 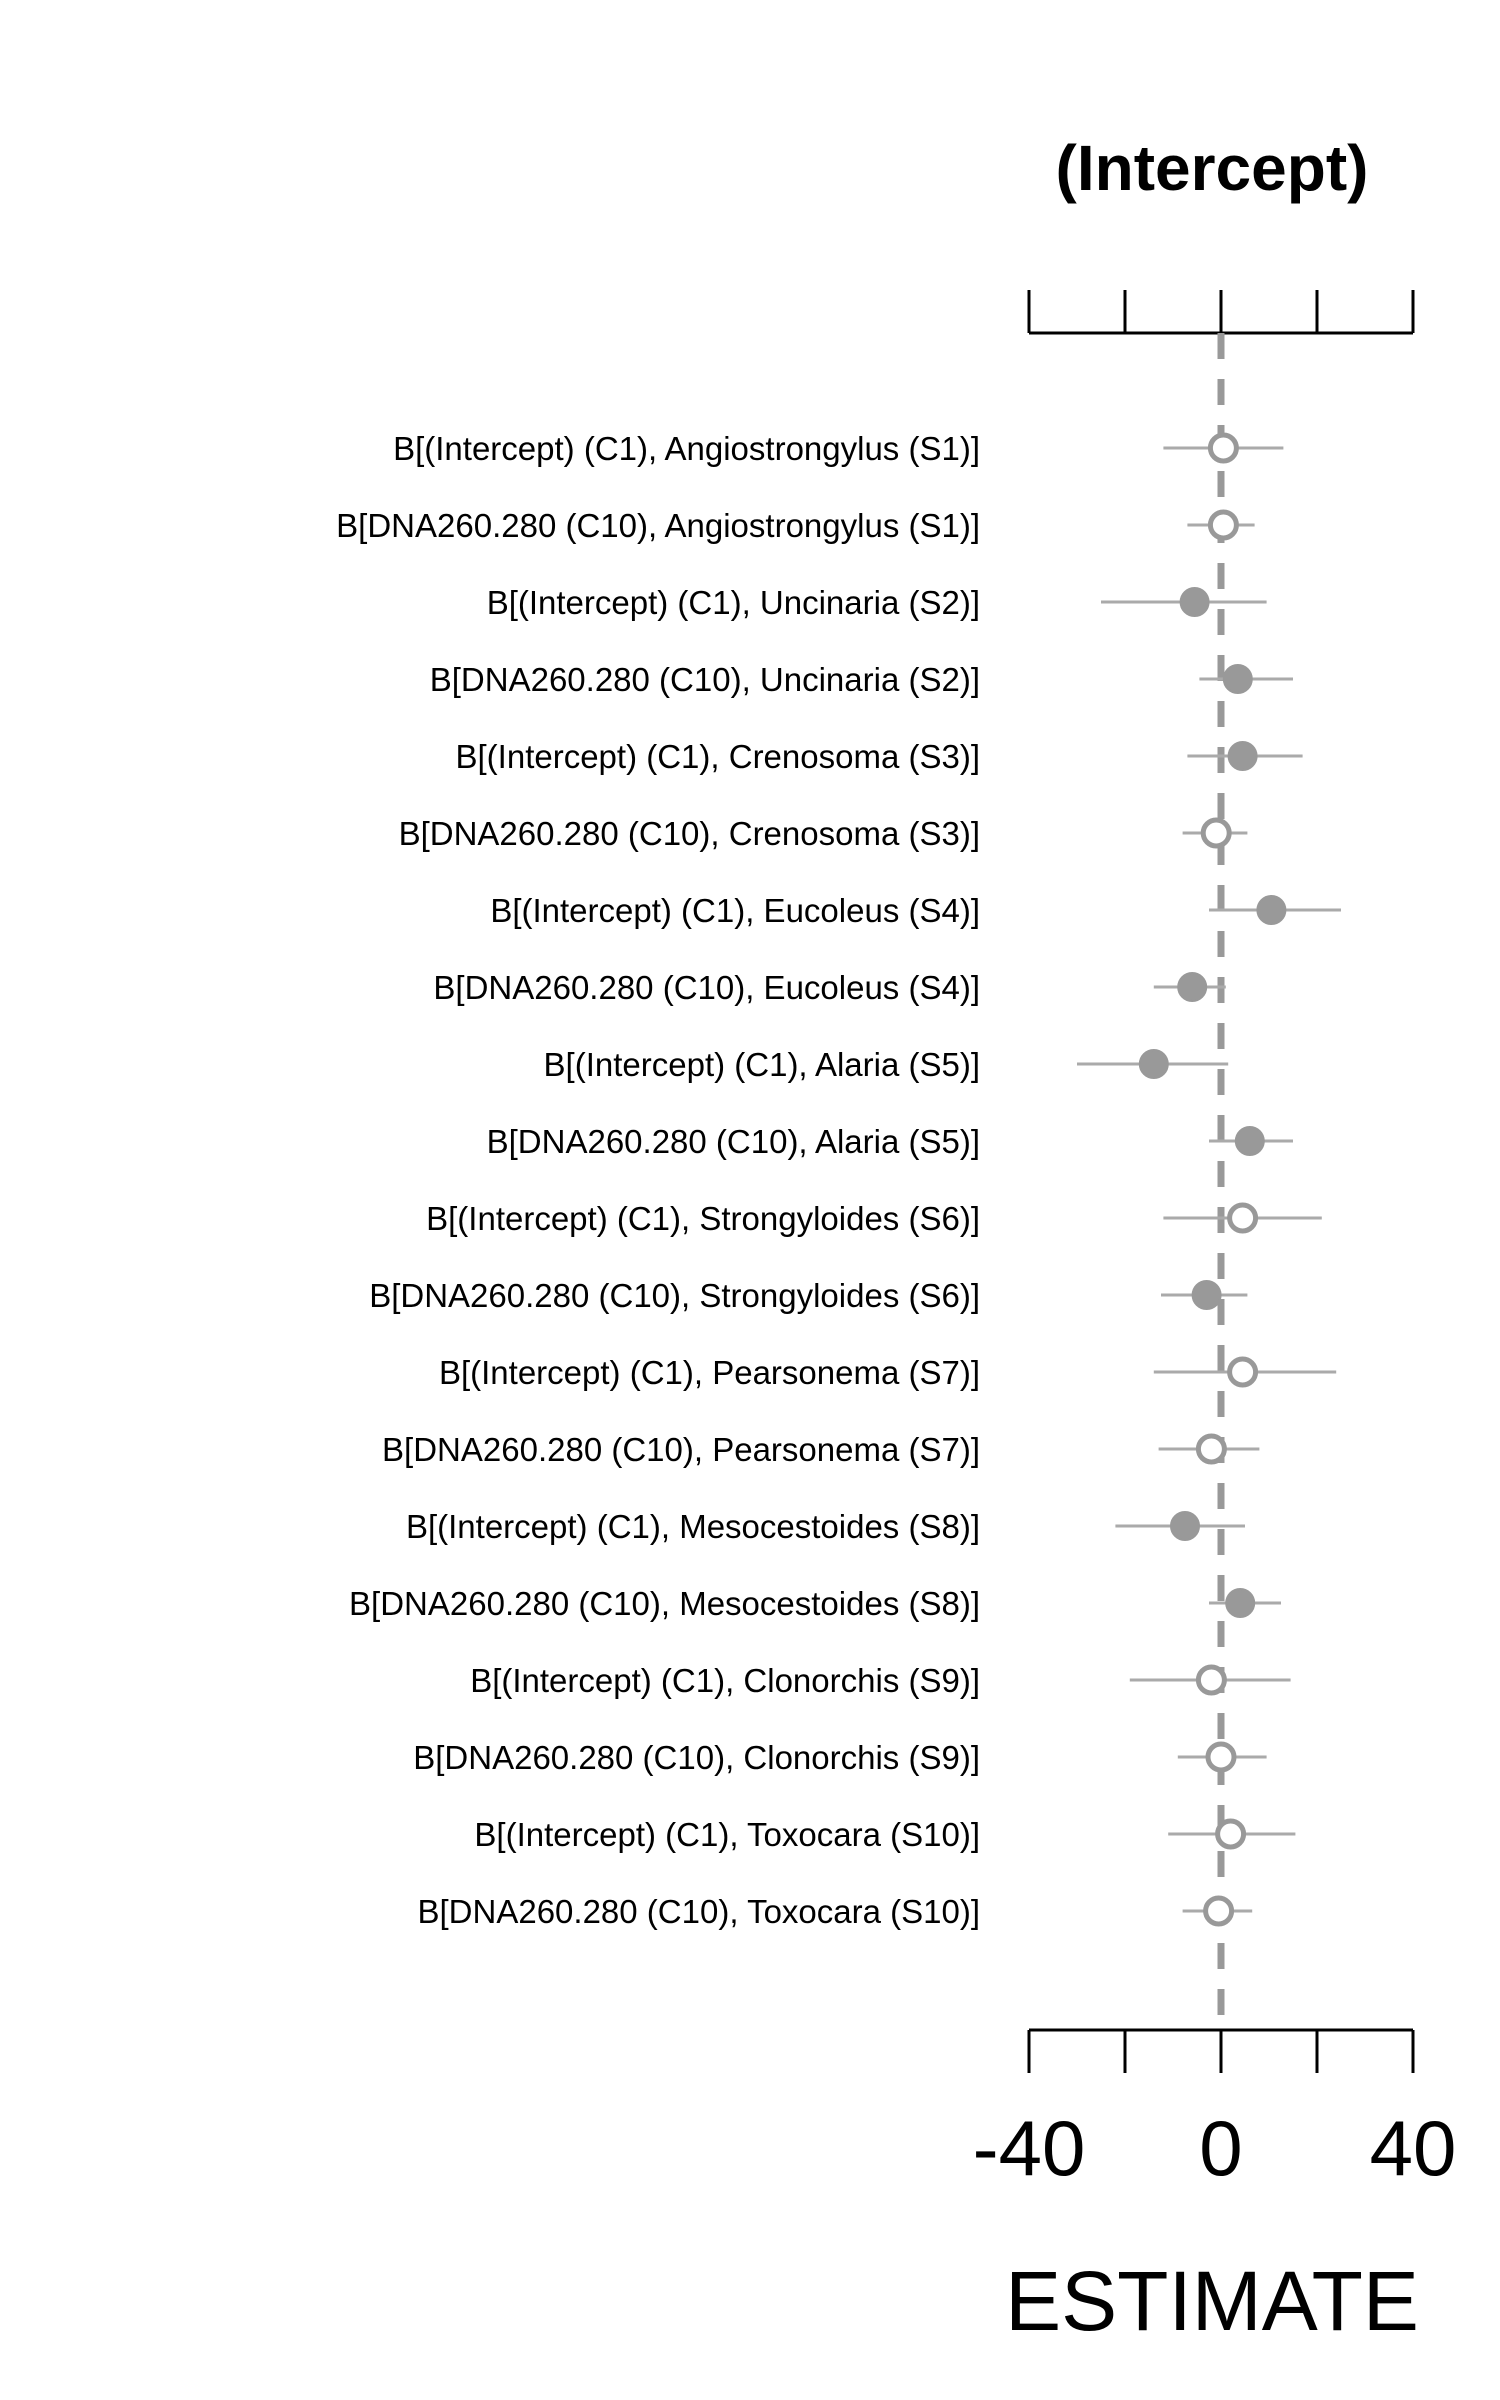 What do you see at coordinates (689, 833) in the screenshot?
I see `row-label: B[DNA260.280 (C10), Crenosoma (S3)]` at bounding box center [689, 833].